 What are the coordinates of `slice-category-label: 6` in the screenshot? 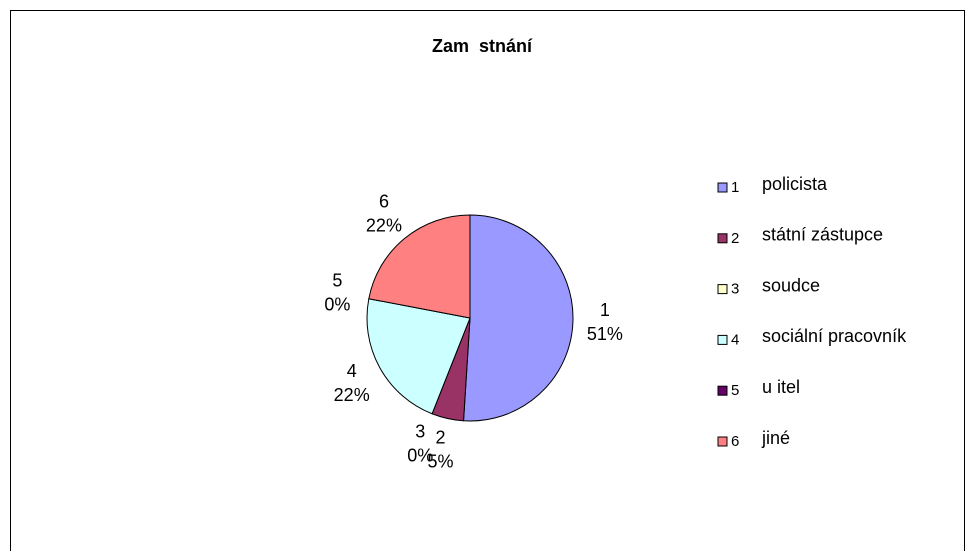 It's located at (384, 202).